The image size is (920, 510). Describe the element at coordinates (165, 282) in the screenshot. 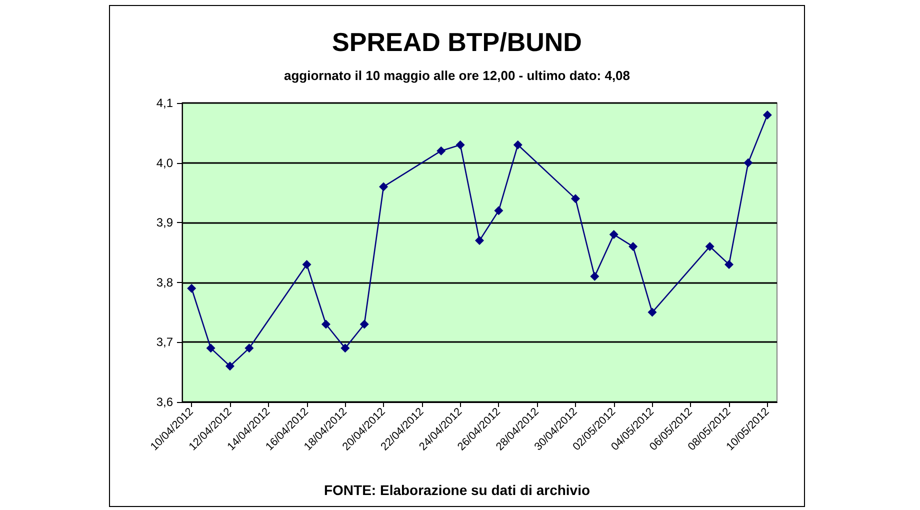

I see `y-tick-label: 3,8` at that location.